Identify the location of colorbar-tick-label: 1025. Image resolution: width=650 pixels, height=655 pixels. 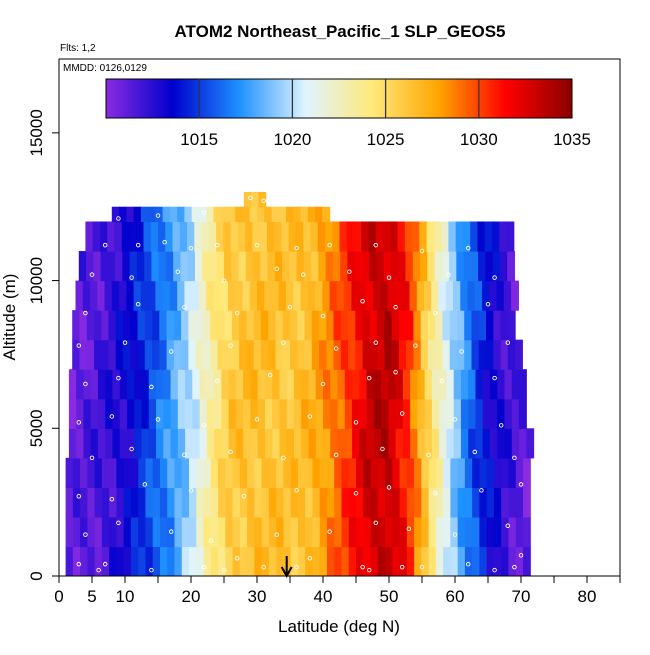
(386, 139).